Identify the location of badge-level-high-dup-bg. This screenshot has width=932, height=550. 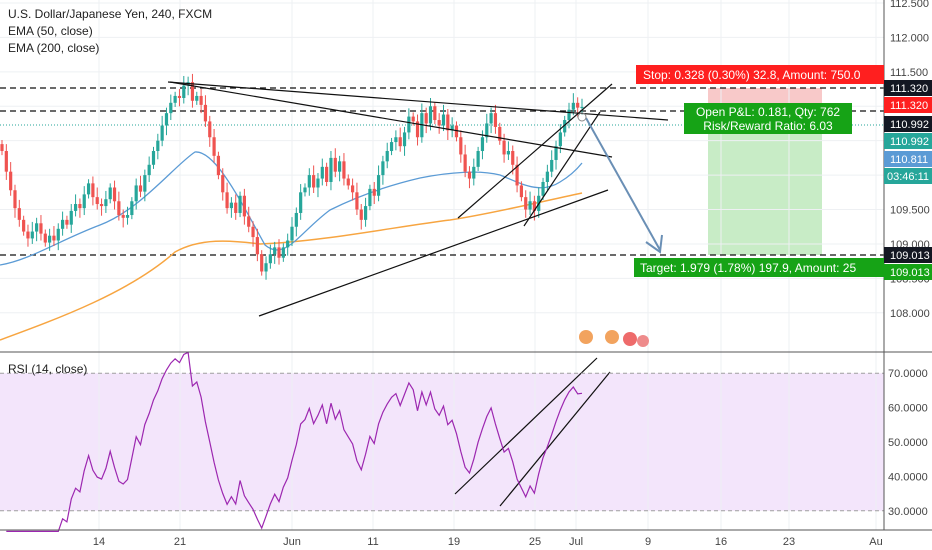
(908, 105).